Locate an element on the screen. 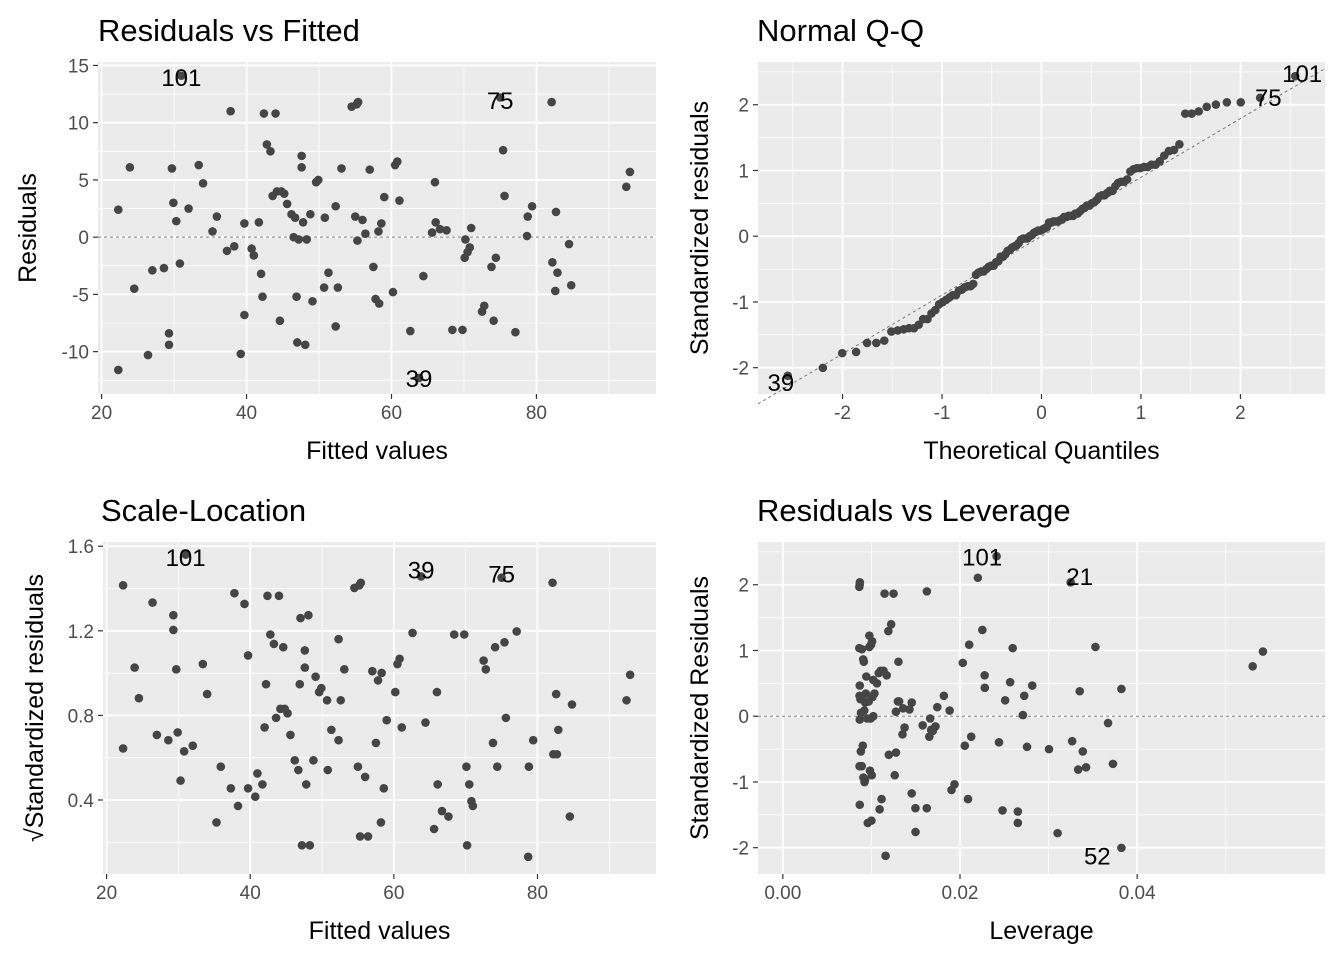 This screenshot has height=960, width=1344. qq-reference-line is located at coordinates (1041, 236).